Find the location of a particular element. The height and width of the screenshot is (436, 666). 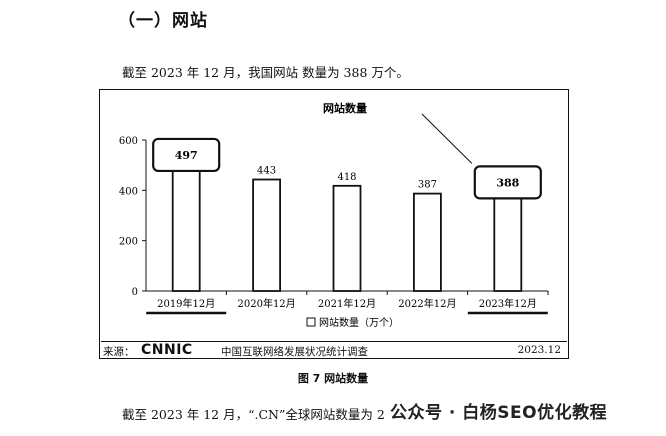

y-tick-label: 600 is located at coordinates (128, 141).